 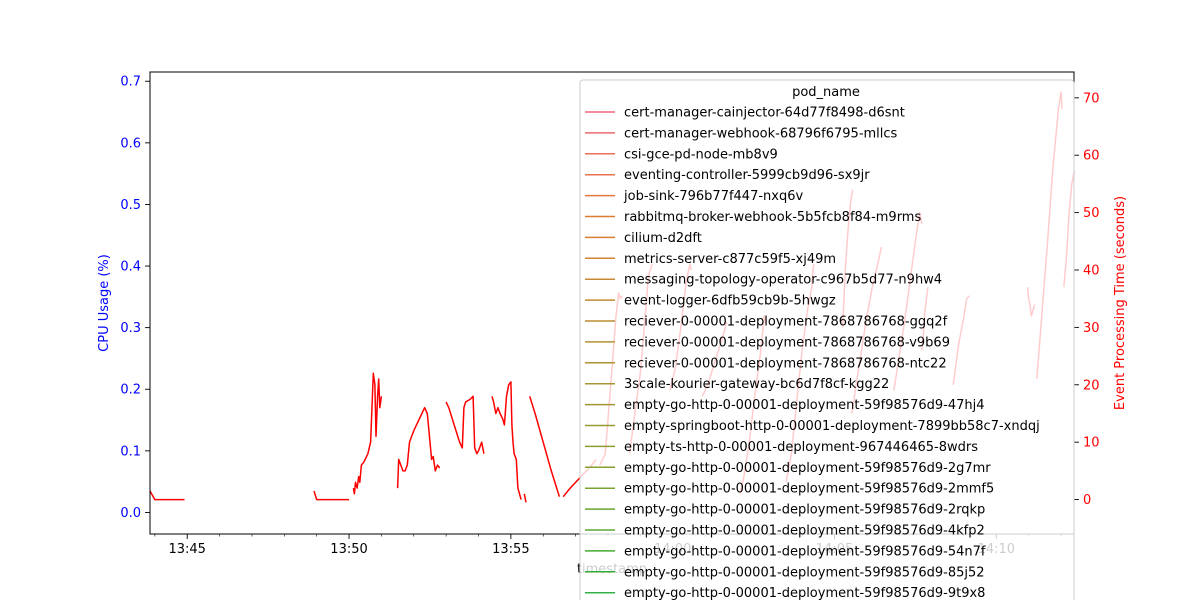 I want to click on y-left-tick-label: 0.7, so click(x=130, y=82).